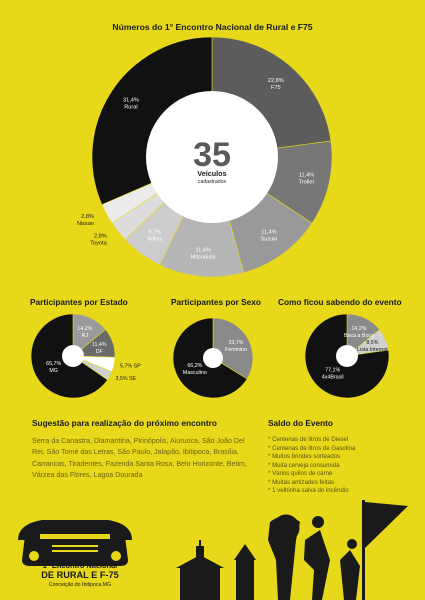 This screenshot has height=600, width=425. What do you see at coordinates (276, 88) in the screenshot?
I see `slice-label-f75: F75` at bounding box center [276, 88].